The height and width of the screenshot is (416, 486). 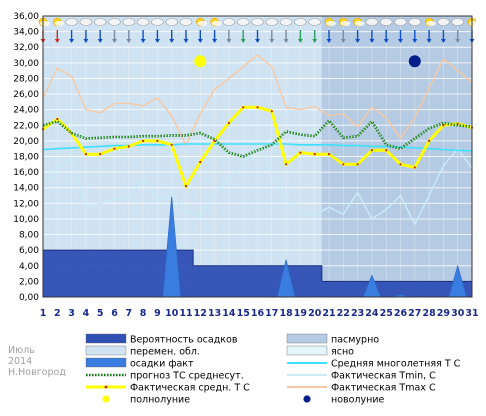 What do you see at coordinates (26, 142) in the screenshot?
I see `y-tick-label: 20,00` at bounding box center [26, 142].